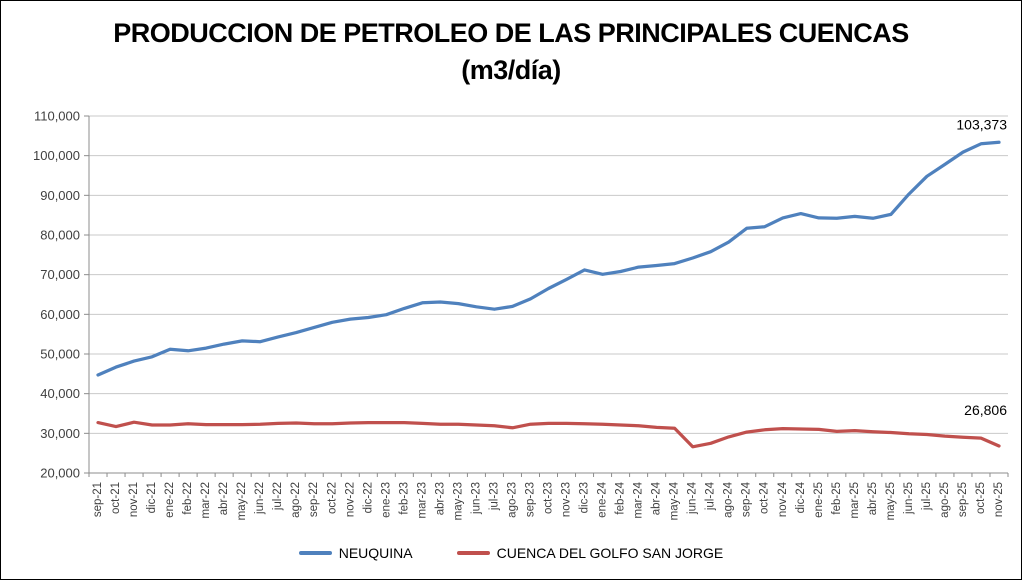  I want to click on y-tick-label: 90,000, so click(60, 195).